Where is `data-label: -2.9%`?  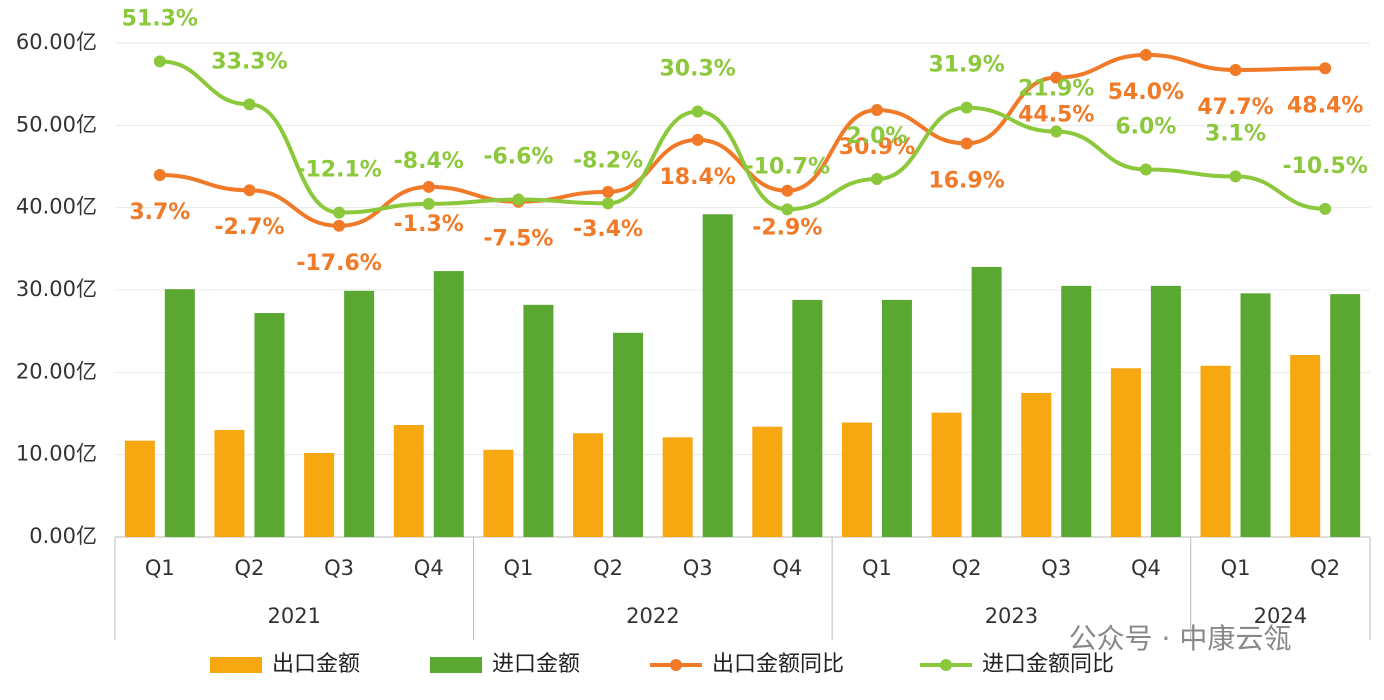
data-label: -2.9% is located at coordinates (787, 228).